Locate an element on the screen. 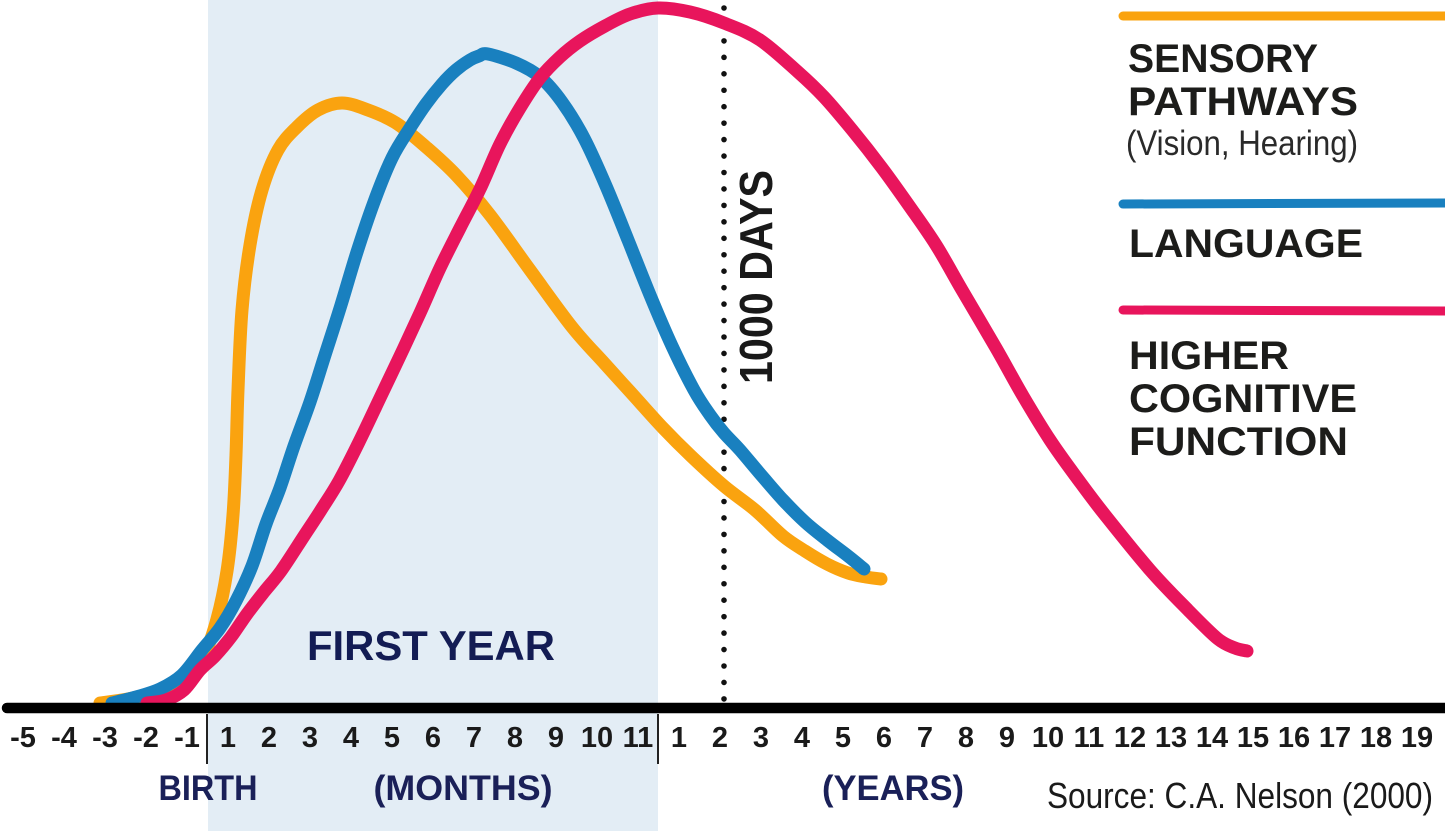 The width and height of the screenshot is (1445, 831). svg-text: BIRTH is located at coordinates (208, 788).